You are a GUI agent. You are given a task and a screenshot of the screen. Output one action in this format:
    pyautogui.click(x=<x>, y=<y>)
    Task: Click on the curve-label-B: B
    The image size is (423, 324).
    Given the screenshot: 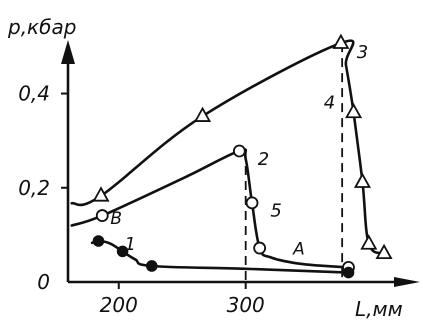 What is the action you would take?
    pyautogui.click(x=116, y=219)
    